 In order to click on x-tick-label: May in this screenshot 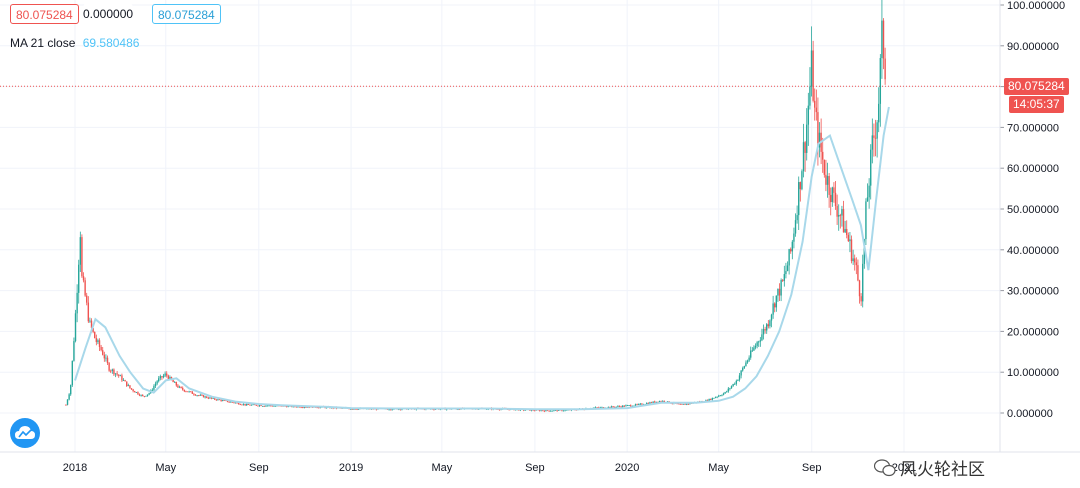, I will do `click(165, 468)`.